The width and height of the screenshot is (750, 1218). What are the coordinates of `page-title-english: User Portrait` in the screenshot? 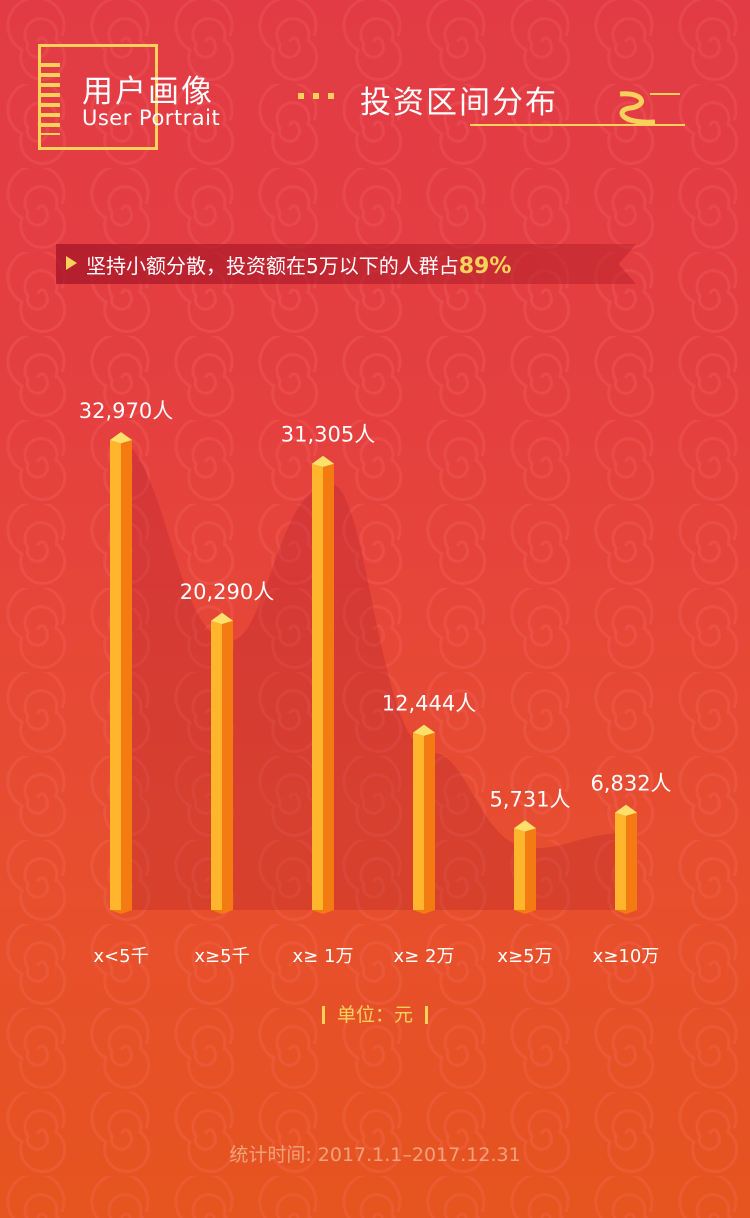 It's located at (151, 118).